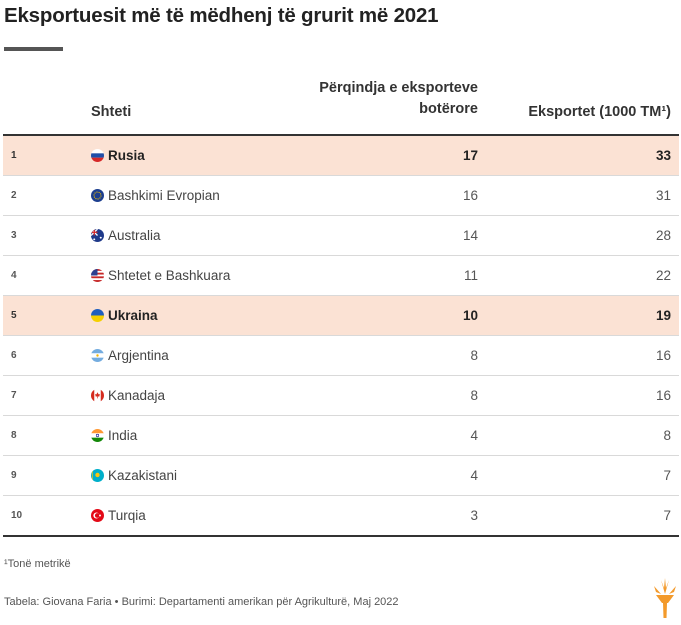 The image size is (681, 625). Describe the element at coordinates (599, 112) in the screenshot. I see `header-exports: Eksportet (1000 TM¹)` at that location.